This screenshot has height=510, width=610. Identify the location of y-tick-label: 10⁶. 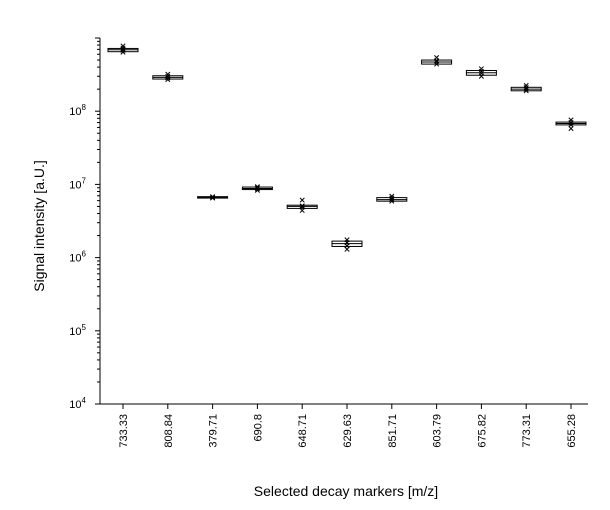
(77, 257).